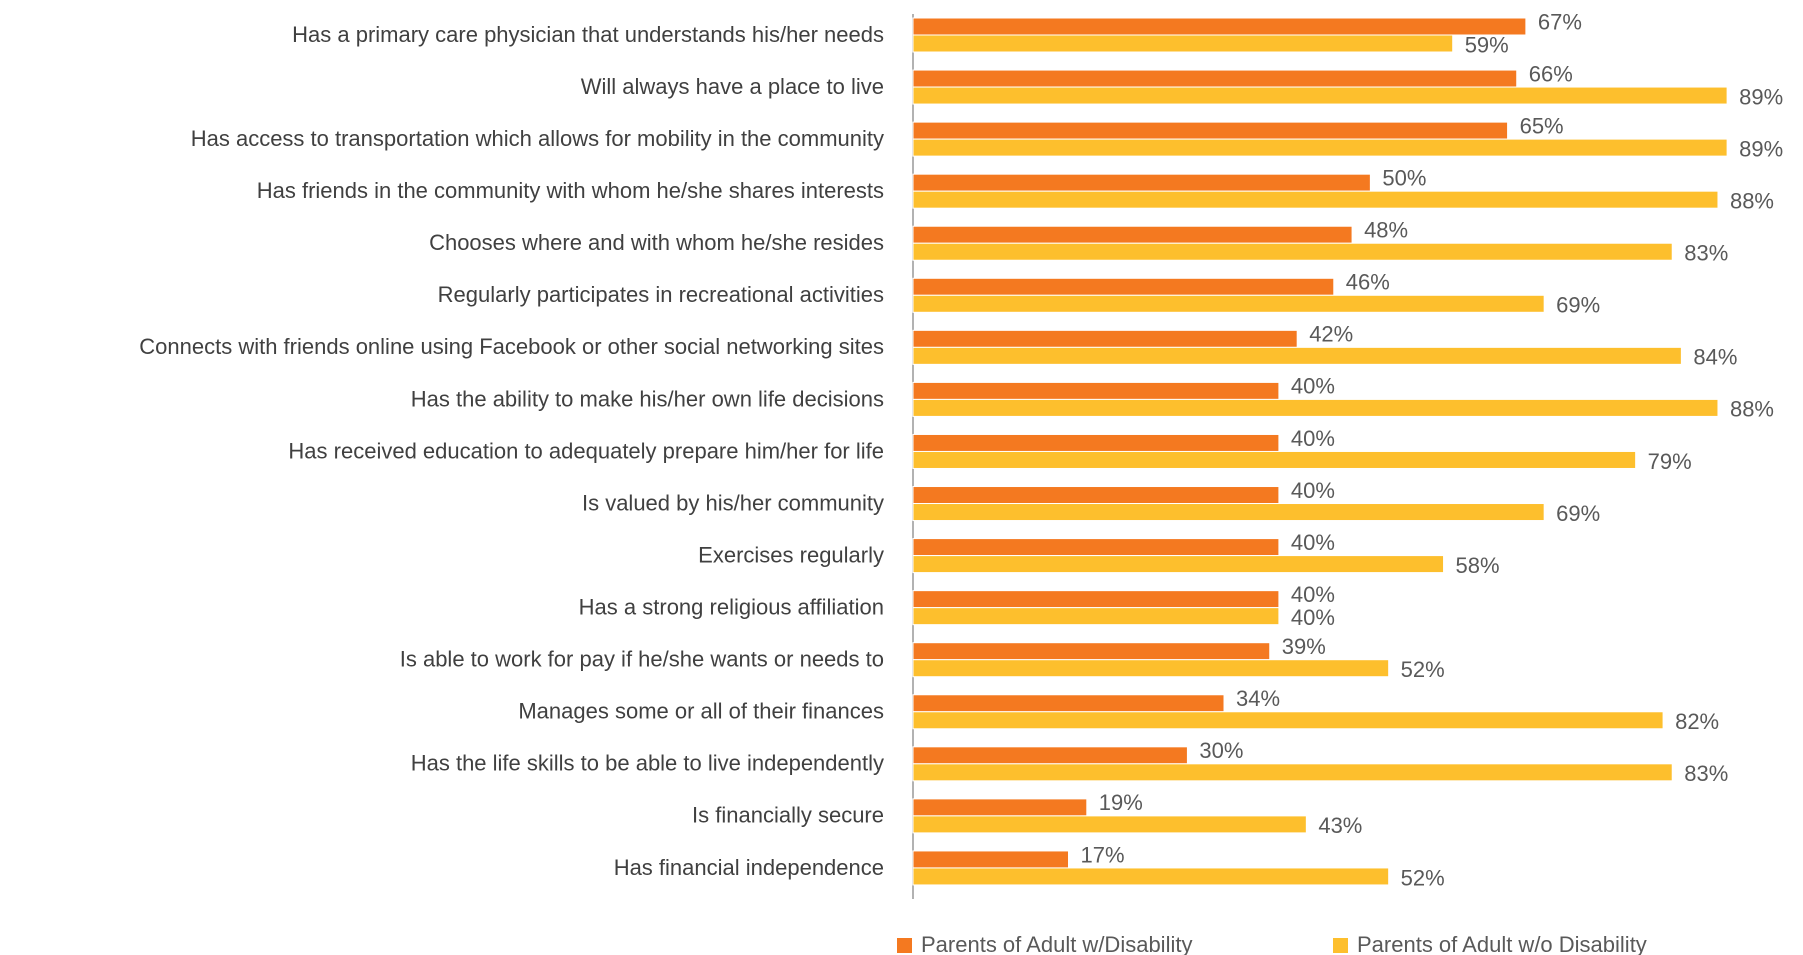 Image resolution: width=1803 pixels, height=955 pixels. I want to click on value-label: 79%, so click(1670, 461).